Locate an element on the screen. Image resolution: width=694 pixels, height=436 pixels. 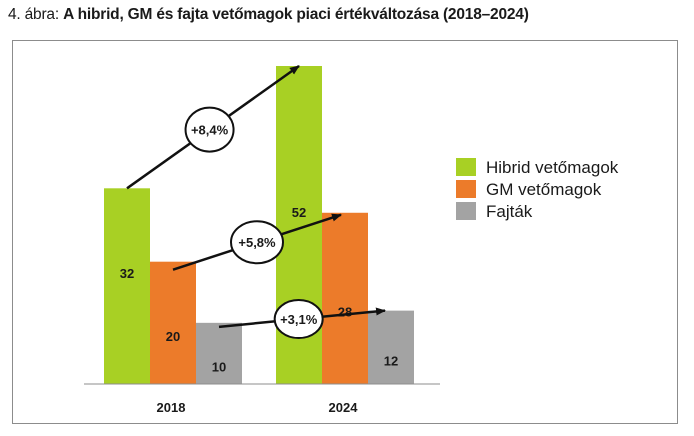
growth-label-hibrid: +8,4% is located at coordinates (210, 130).